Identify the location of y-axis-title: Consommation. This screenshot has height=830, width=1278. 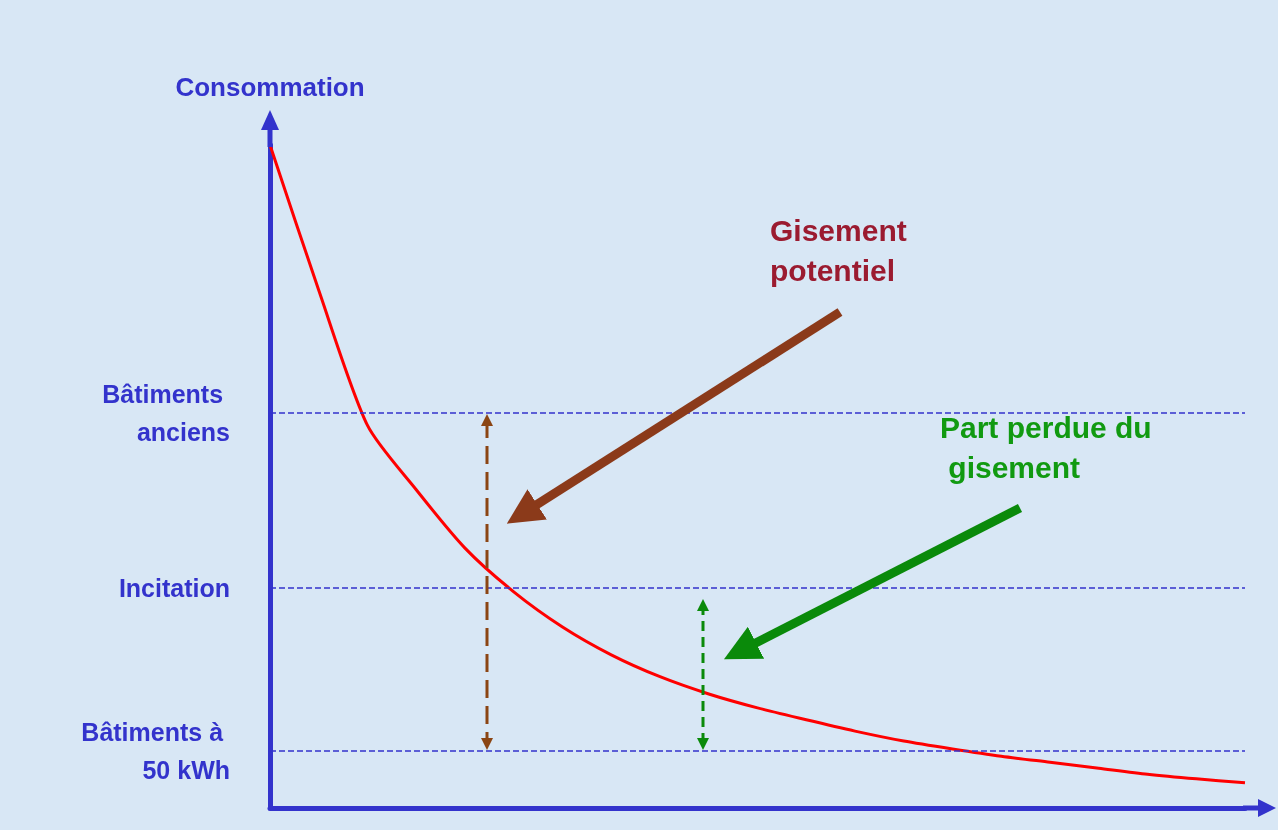
(270, 87).